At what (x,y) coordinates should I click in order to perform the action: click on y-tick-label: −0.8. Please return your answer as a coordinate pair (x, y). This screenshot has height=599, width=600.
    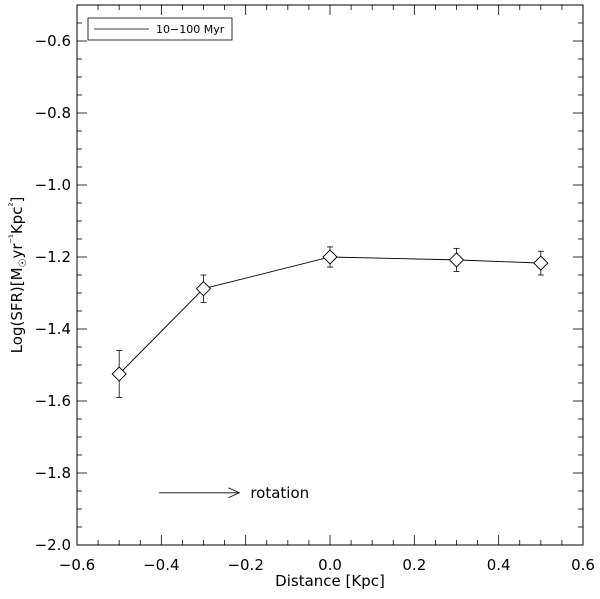
    Looking at the image, I should click on (53, 113).